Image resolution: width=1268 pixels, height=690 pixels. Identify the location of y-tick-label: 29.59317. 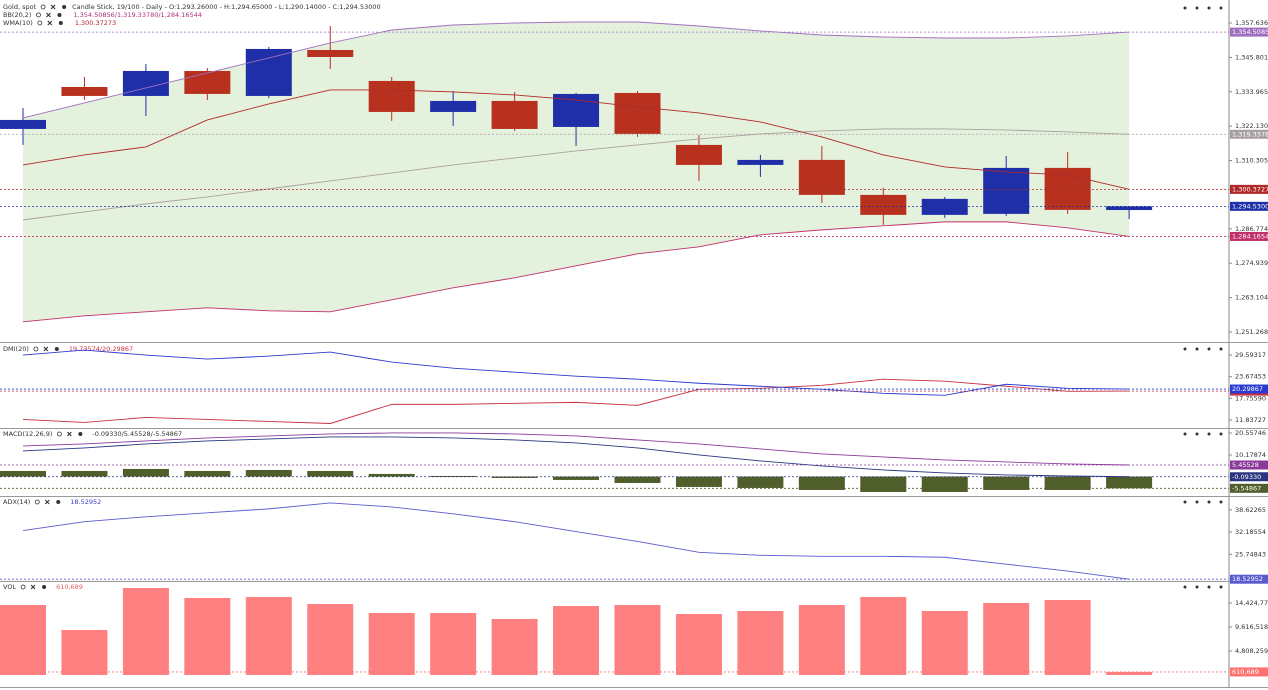
(1250, 355).